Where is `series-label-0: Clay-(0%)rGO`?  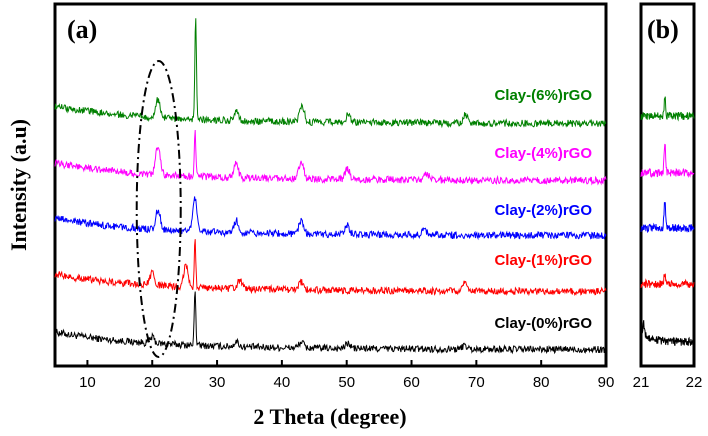
series-label-0: Clay-(0%)rGO is located at coordinates (543, 323).